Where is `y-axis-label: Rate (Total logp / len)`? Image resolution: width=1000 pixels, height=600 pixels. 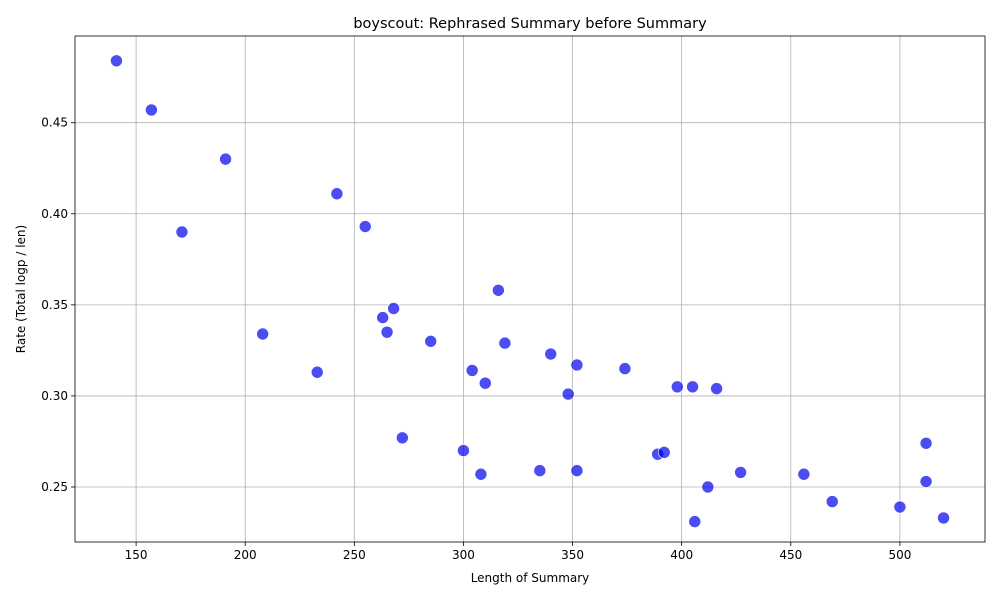 y-axis-label: Rate (Total logp / len) is located at coordinates (21, 289).